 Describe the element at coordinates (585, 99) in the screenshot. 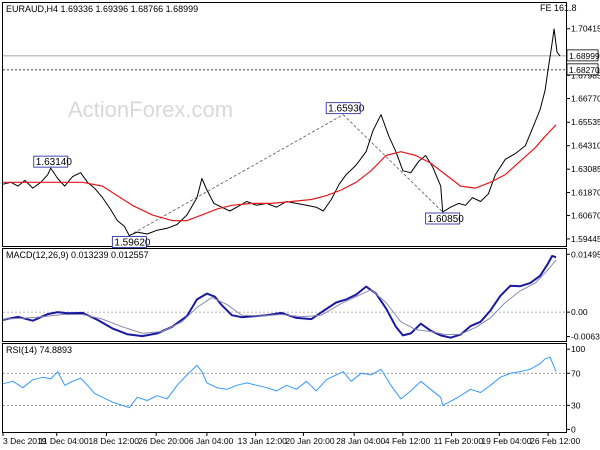

I see `price-ytick-label: 1.66770` at that location.